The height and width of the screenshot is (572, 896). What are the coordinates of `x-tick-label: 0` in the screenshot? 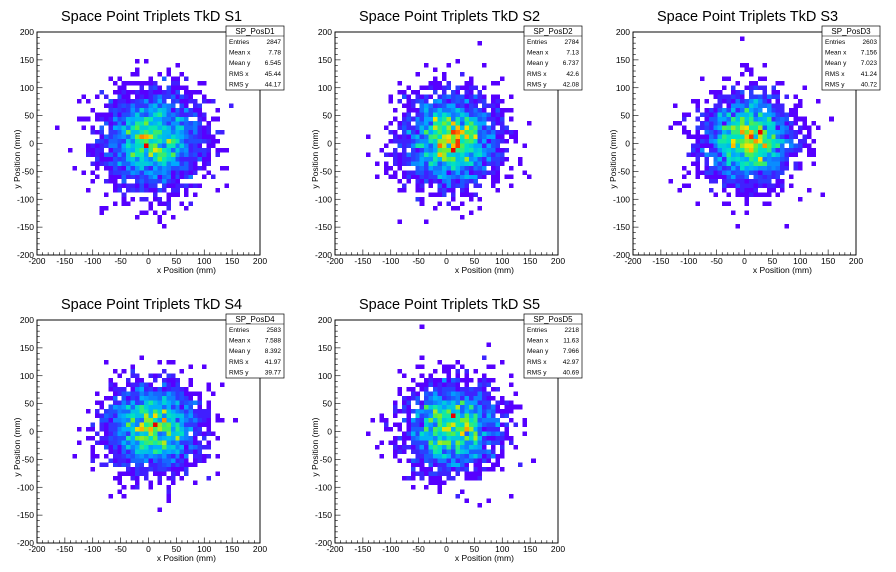 It's located at (148, 261).